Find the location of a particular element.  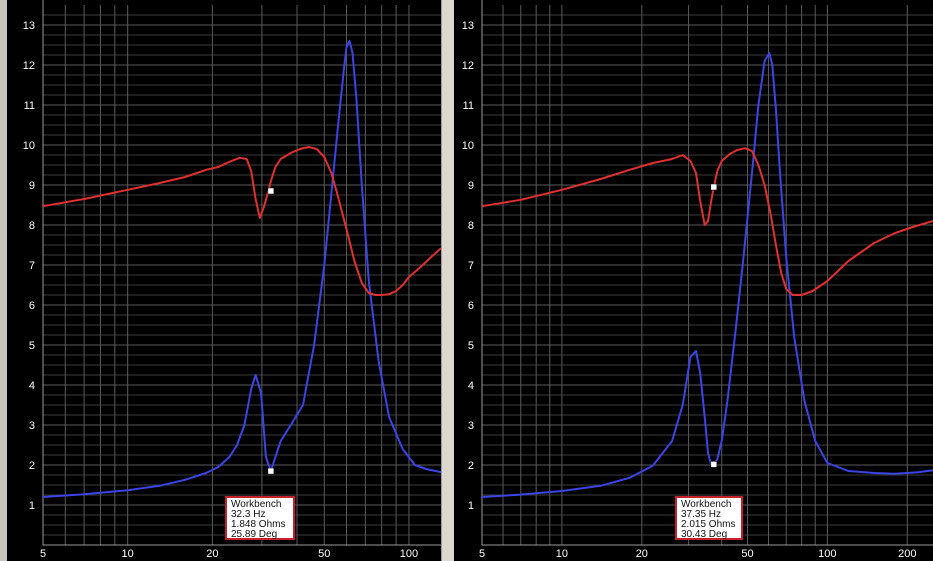

x-tick-label: 200 is located at coordinates (907, 554).